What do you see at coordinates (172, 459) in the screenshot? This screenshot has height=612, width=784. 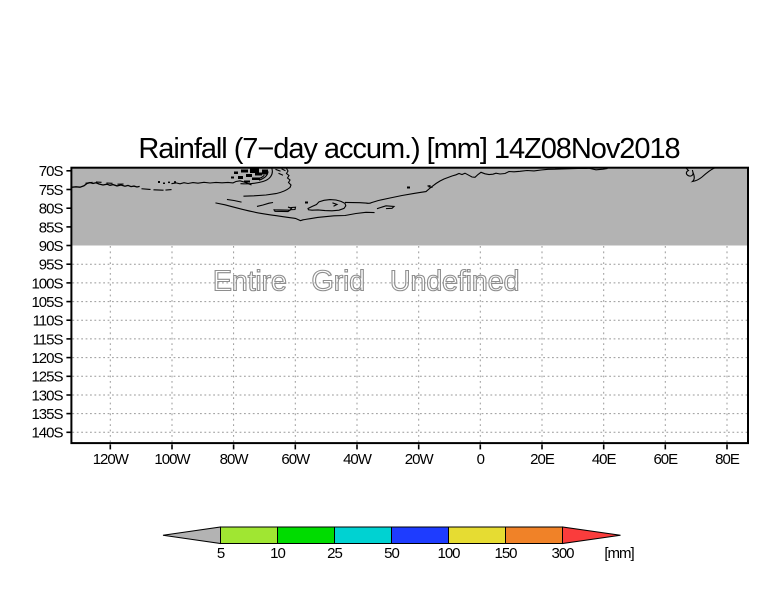 I see `svg-text: 100W` at bounding box center [172, 459].